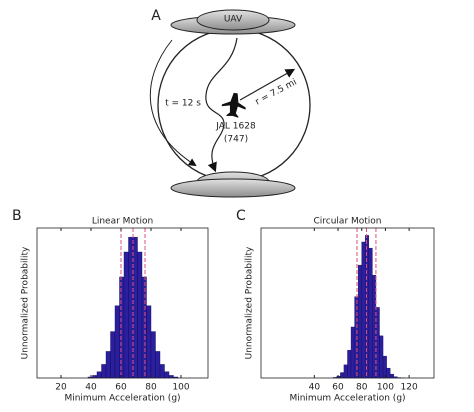  I want to click on time-arrow, so click(173, 103).